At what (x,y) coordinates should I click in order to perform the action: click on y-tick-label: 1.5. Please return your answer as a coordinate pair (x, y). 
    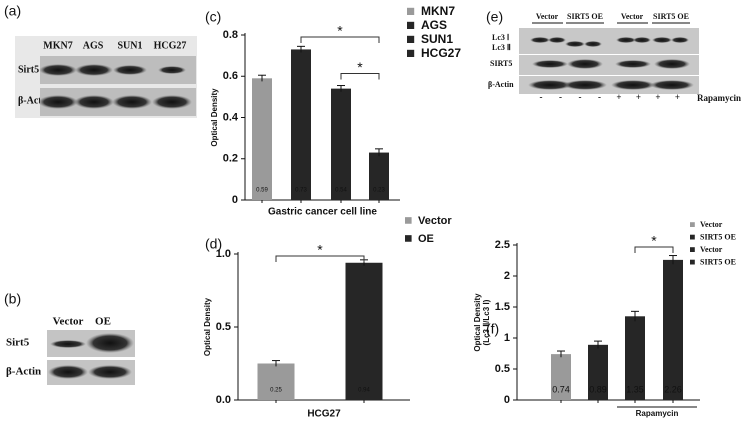
    Looking at the image, I should click on (502, 307).